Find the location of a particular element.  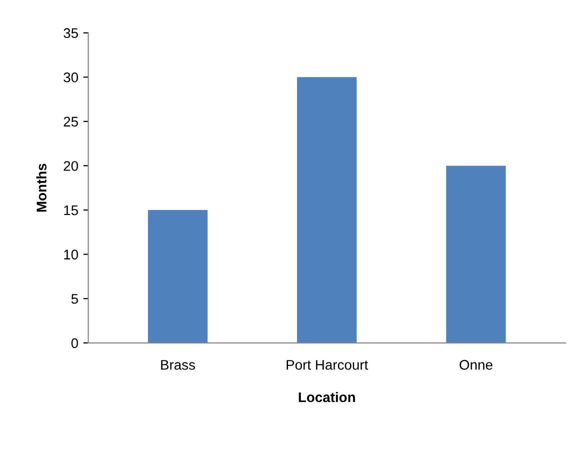

y-axis-title: Months is located at coordinates (41, 188).